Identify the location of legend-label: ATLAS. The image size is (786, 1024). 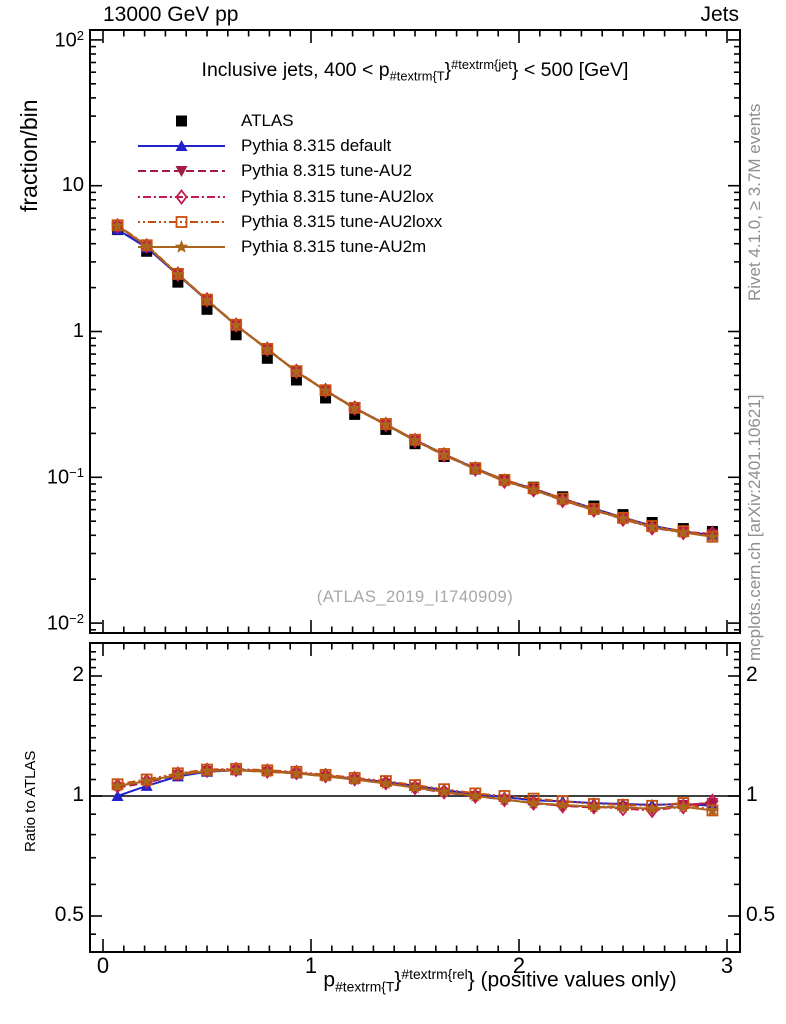
(267, 120).